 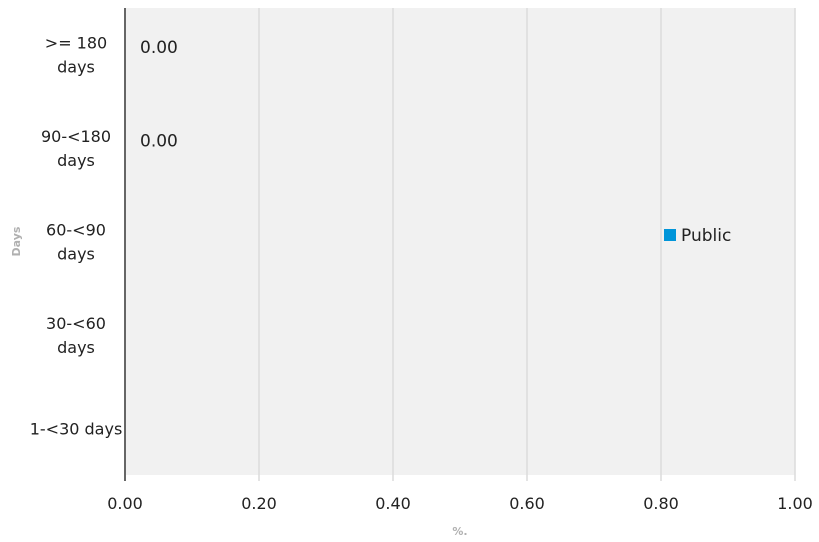 What do you see at coordinates (76, 55) in the screenshot?
I see `y-tick-label: >= 180 days` at bounding box center [76, 55].